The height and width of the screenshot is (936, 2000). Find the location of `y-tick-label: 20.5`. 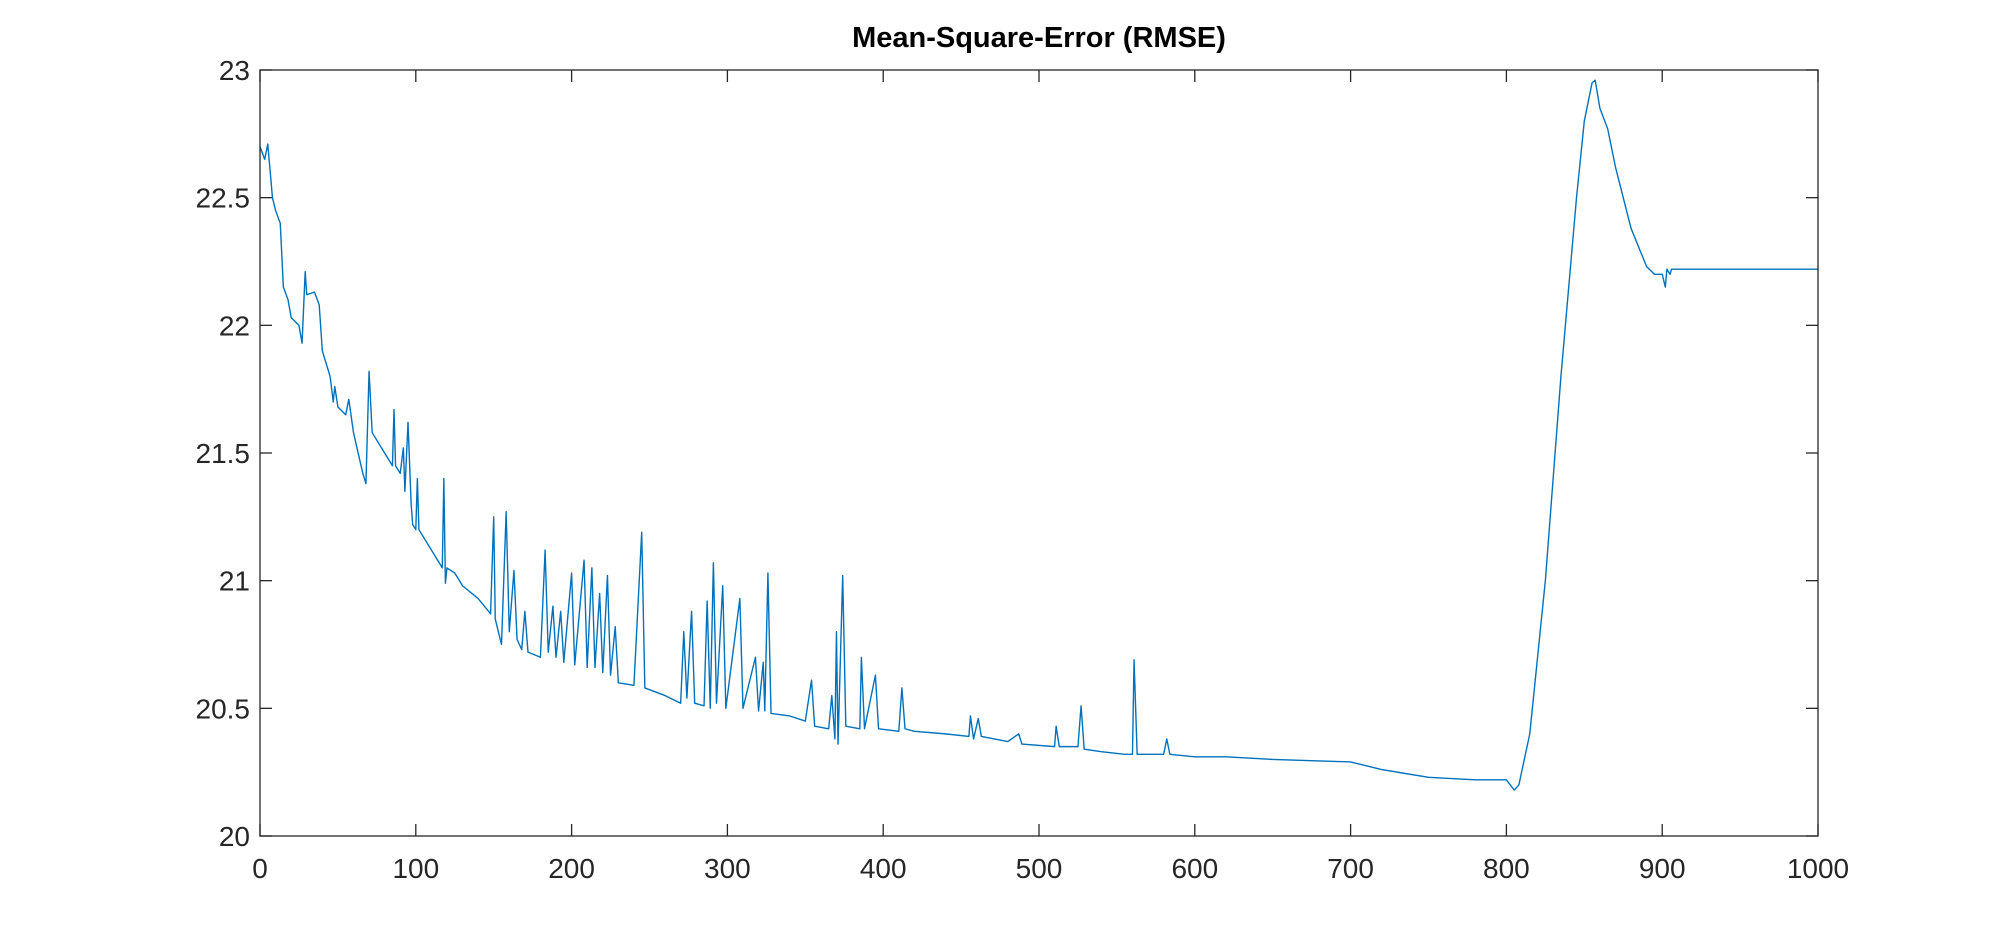

y-tick-label: 20.5 is located at coordinates (223, 708).